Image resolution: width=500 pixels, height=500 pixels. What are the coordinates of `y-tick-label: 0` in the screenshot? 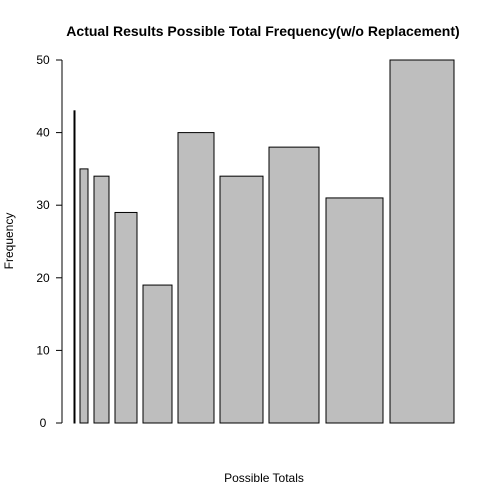 It's located at (43, 423).